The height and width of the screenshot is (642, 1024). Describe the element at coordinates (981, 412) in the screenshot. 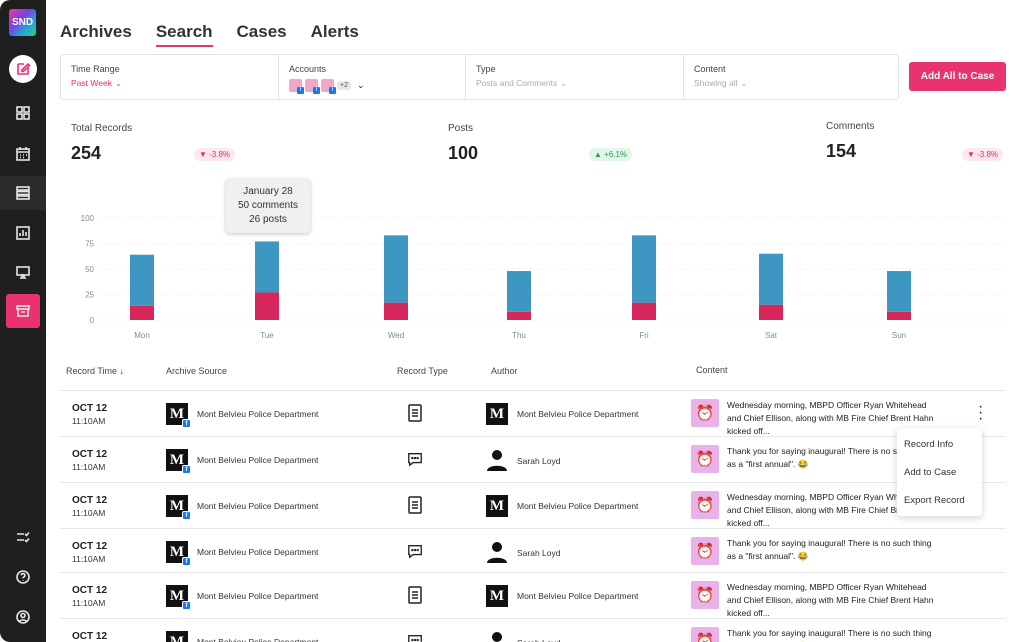

I see `more-options-icon: · · ·` at that location.